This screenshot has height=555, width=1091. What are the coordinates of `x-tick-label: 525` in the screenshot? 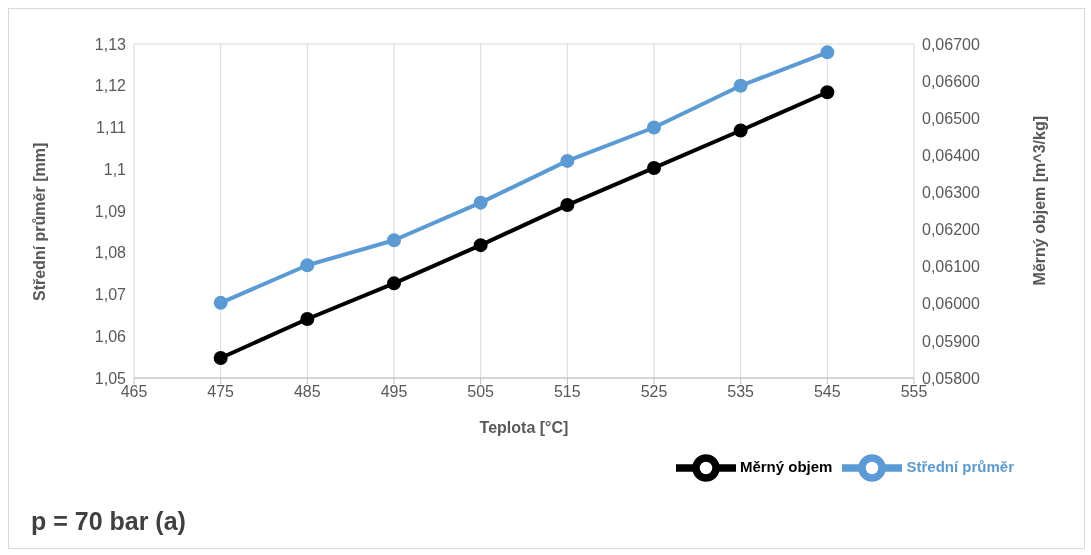 It's located at (654, 392).